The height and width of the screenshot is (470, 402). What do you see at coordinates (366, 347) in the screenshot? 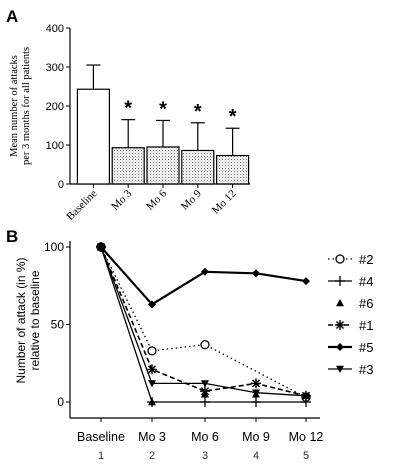
I see `legend-label: #5` at bounding box center [366, 347].